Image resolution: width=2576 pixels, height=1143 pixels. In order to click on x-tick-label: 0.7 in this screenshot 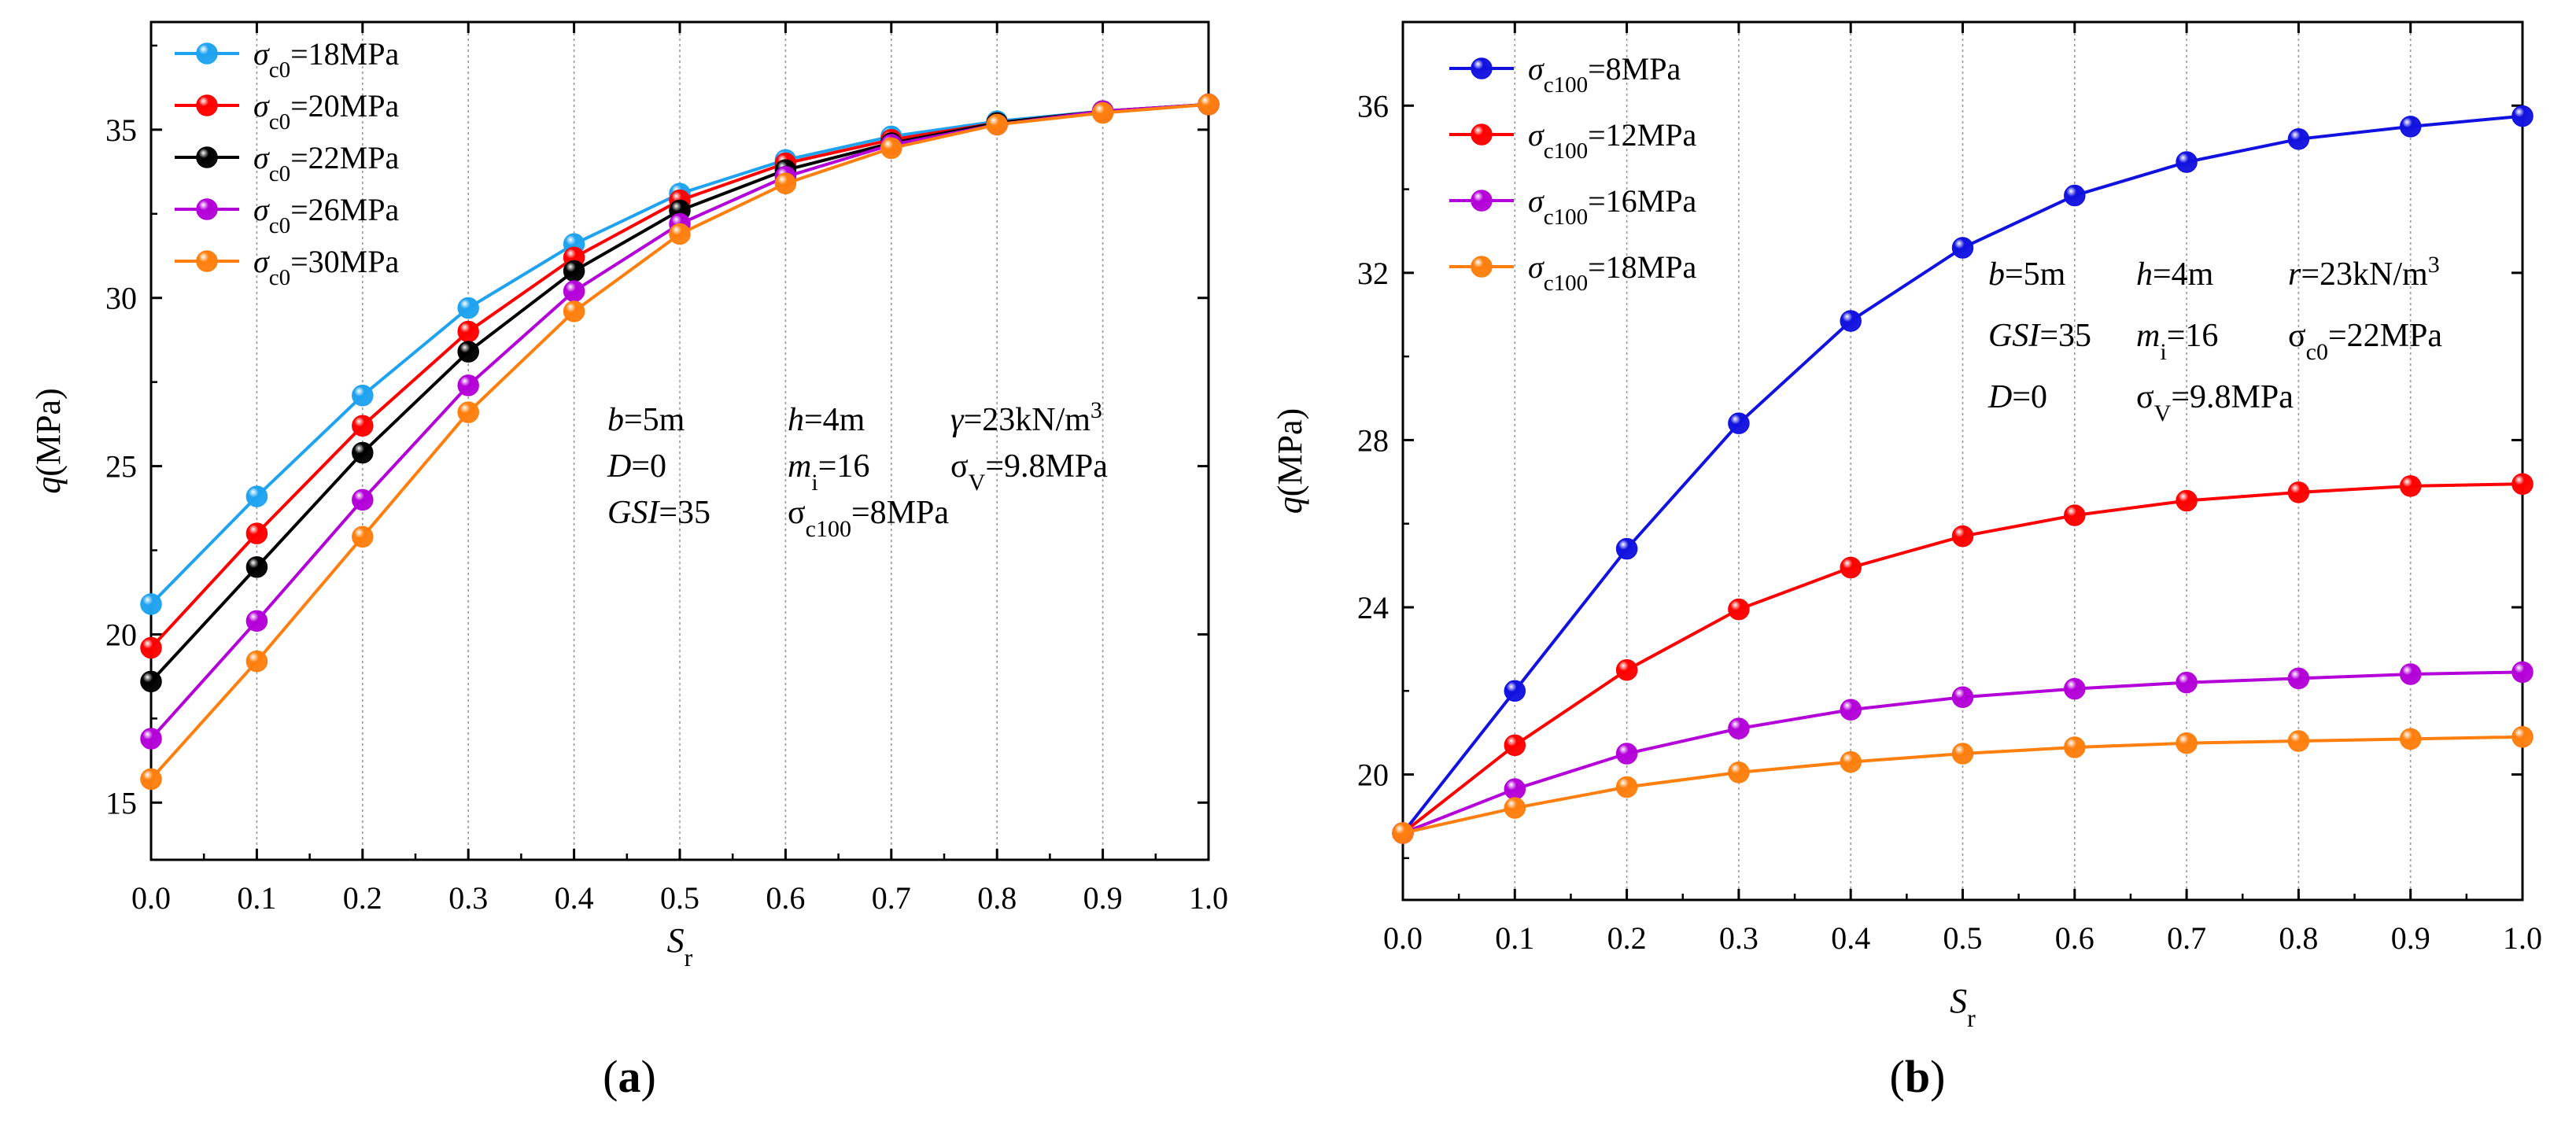, I will do `click(892, 898)`.